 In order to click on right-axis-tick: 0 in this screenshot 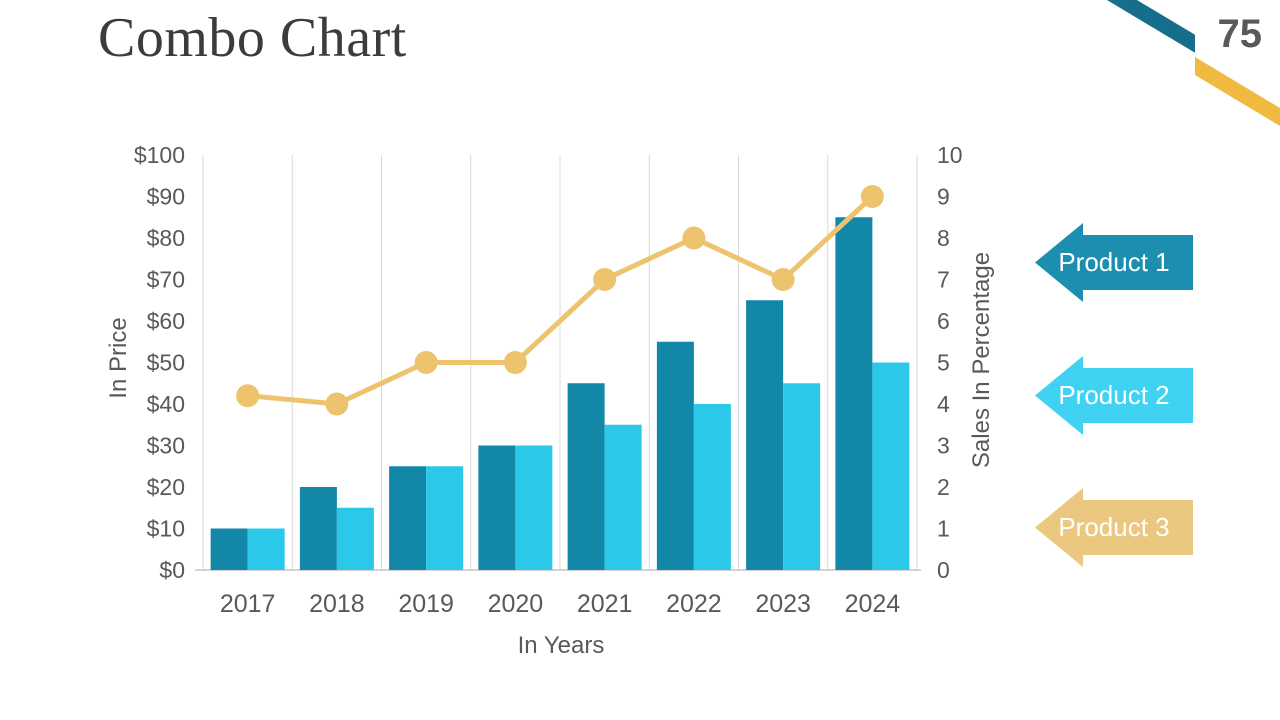, I will do `click(943, 570)`.